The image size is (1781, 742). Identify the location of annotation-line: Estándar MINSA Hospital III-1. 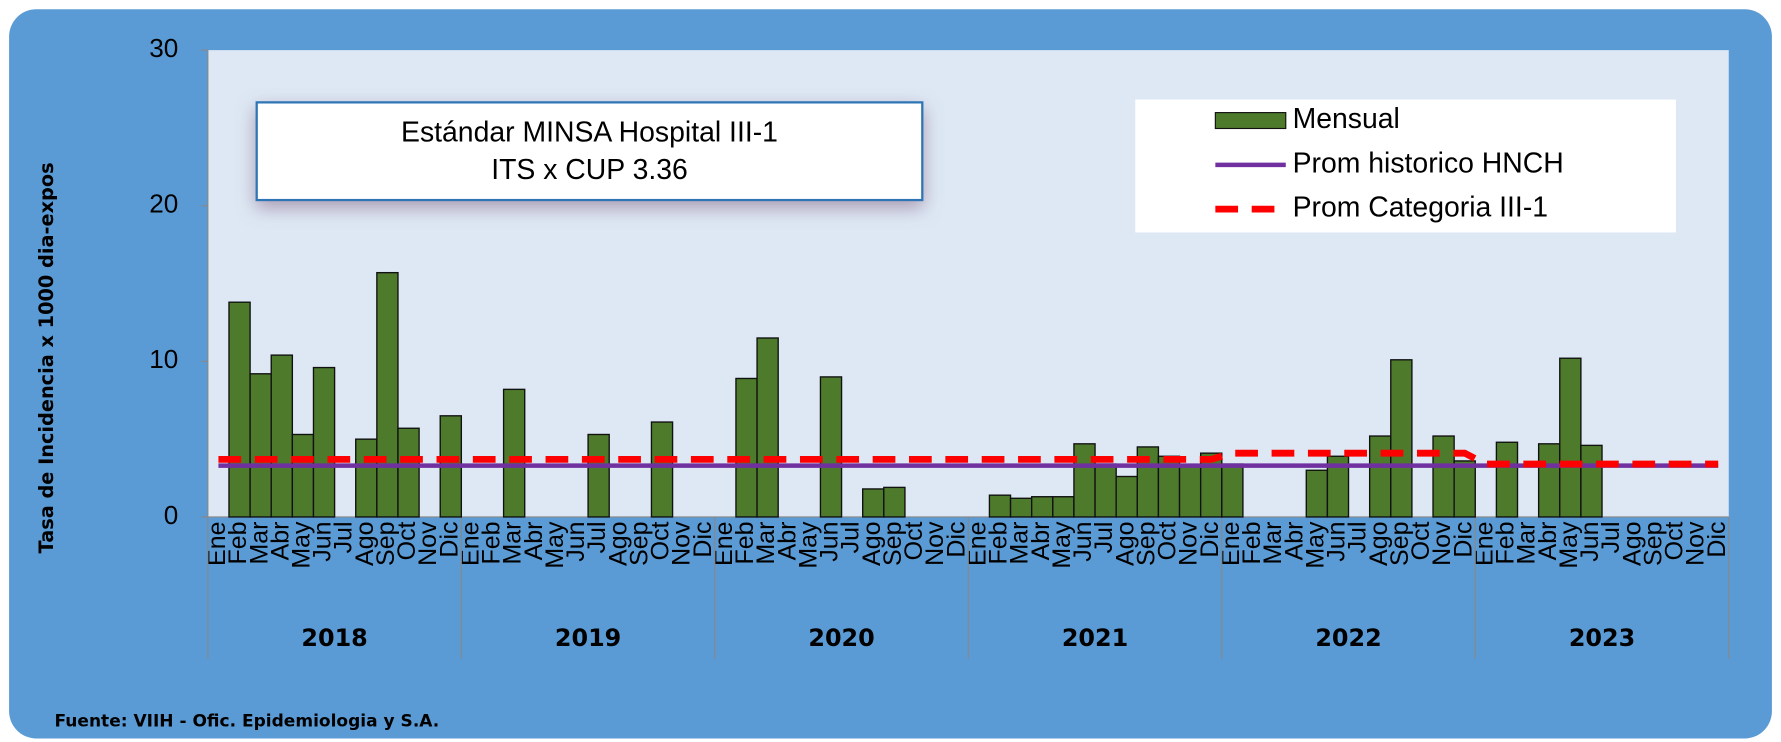
(589, 133).